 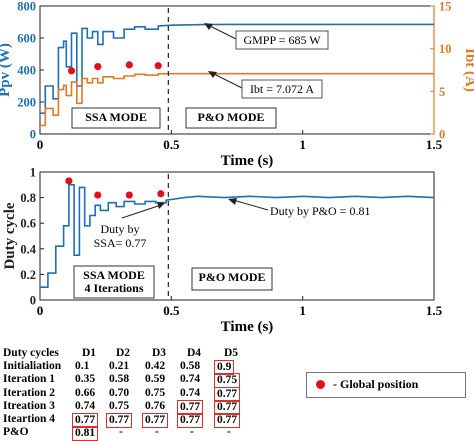 What do you see at coordinates (227, 80) in the screenshot?
I see `ibt-arrow` at bounding box center [227, 80].